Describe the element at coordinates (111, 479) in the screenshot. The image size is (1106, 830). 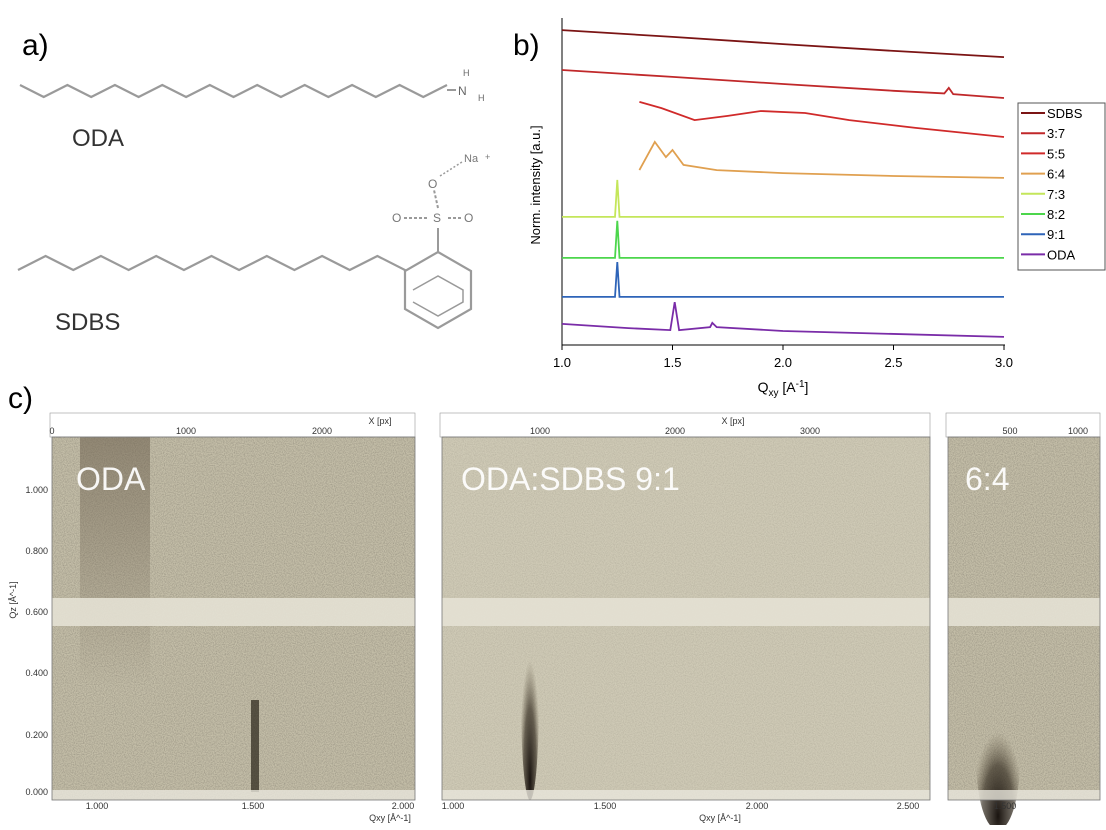
I see `image-title: ODA` at that location.